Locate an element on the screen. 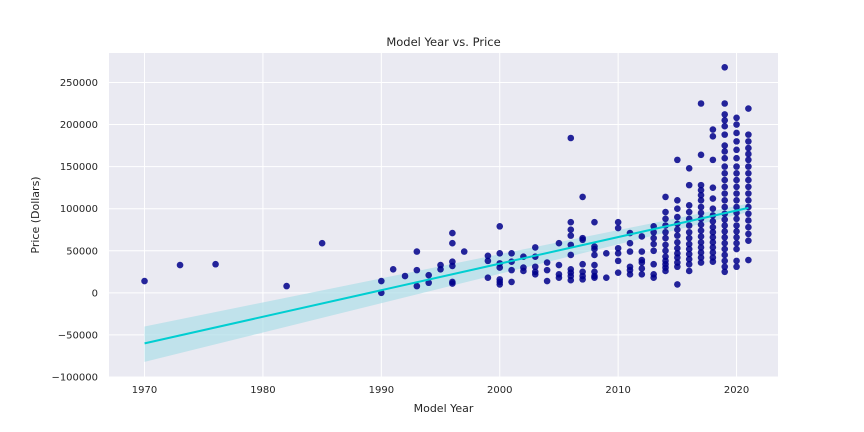  x-tick-label: 2000 is located at coordinates (499, 390).